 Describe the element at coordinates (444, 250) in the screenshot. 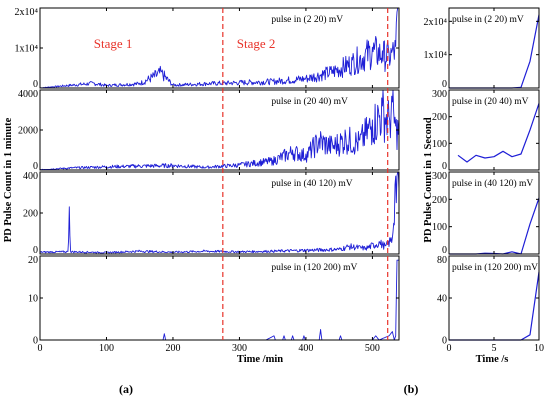

I see `b-panel-3-ytick-label-0: 0` at that location.